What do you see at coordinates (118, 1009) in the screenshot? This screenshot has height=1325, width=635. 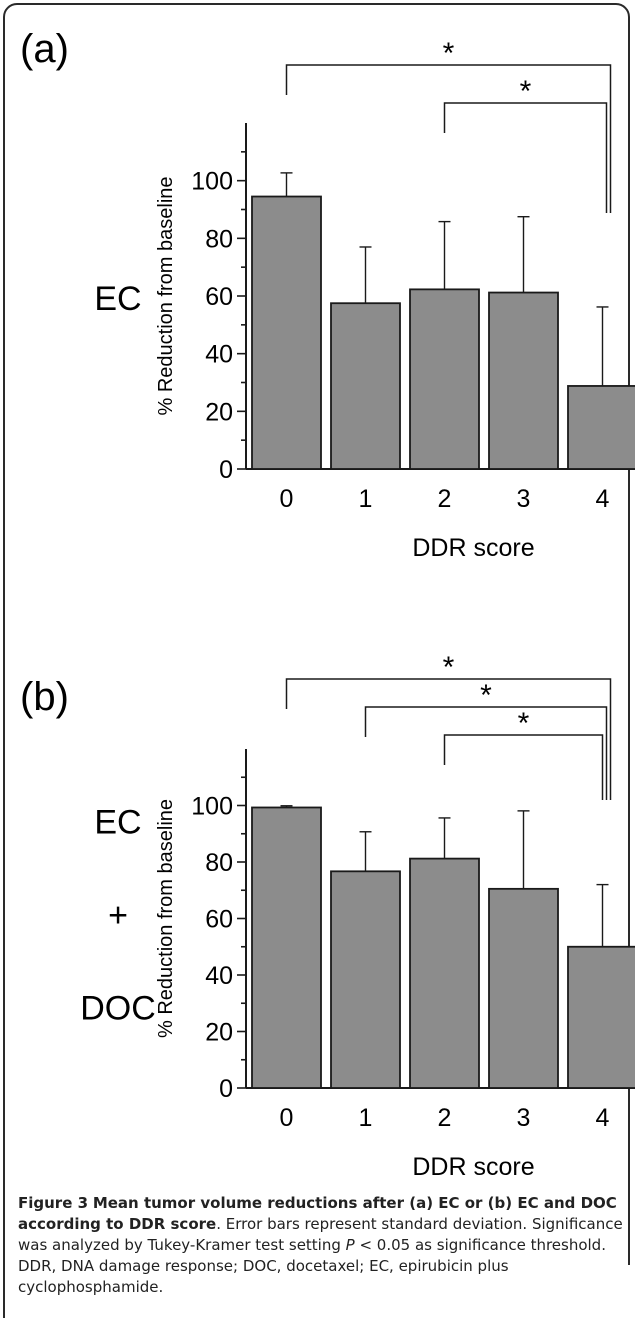 I see `group-label-line: DOC` at bounding box center [118, 1009].